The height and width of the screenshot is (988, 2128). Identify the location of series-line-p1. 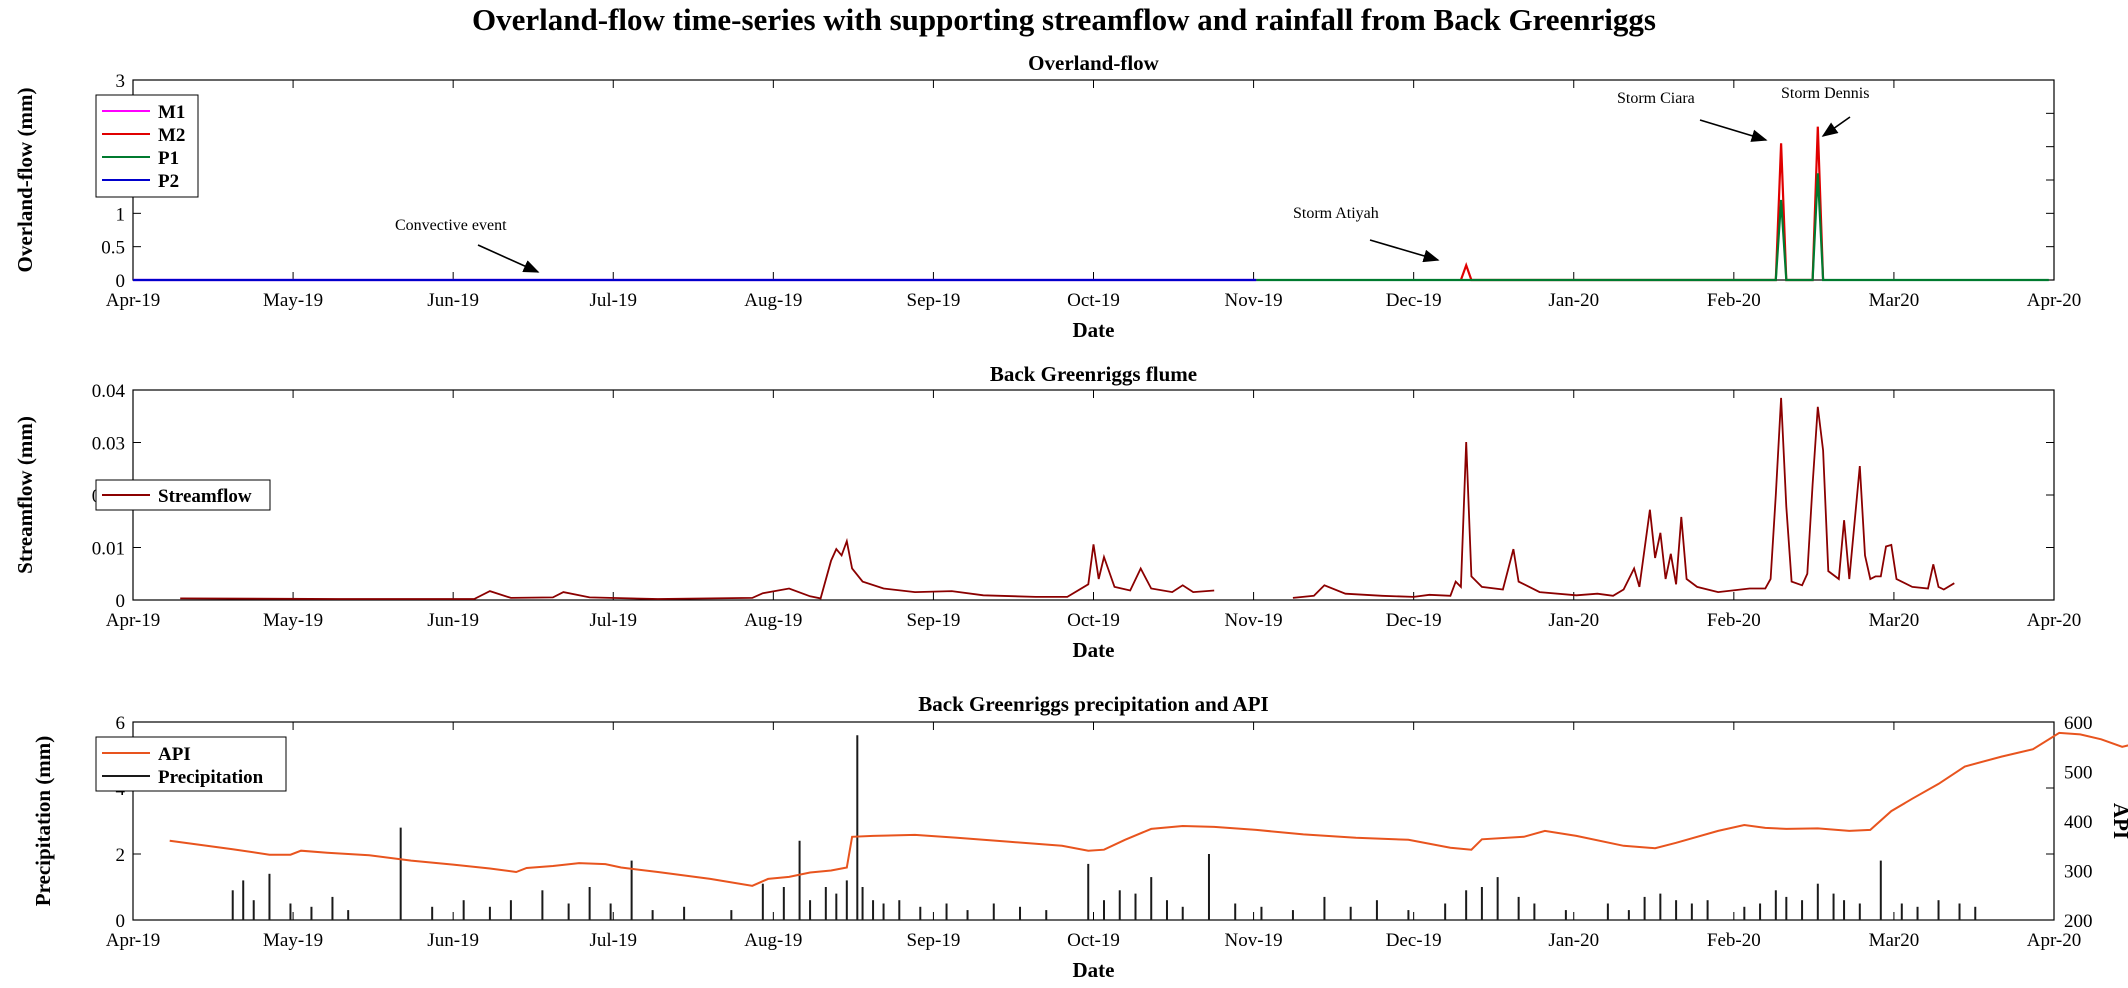
(1652, 227).